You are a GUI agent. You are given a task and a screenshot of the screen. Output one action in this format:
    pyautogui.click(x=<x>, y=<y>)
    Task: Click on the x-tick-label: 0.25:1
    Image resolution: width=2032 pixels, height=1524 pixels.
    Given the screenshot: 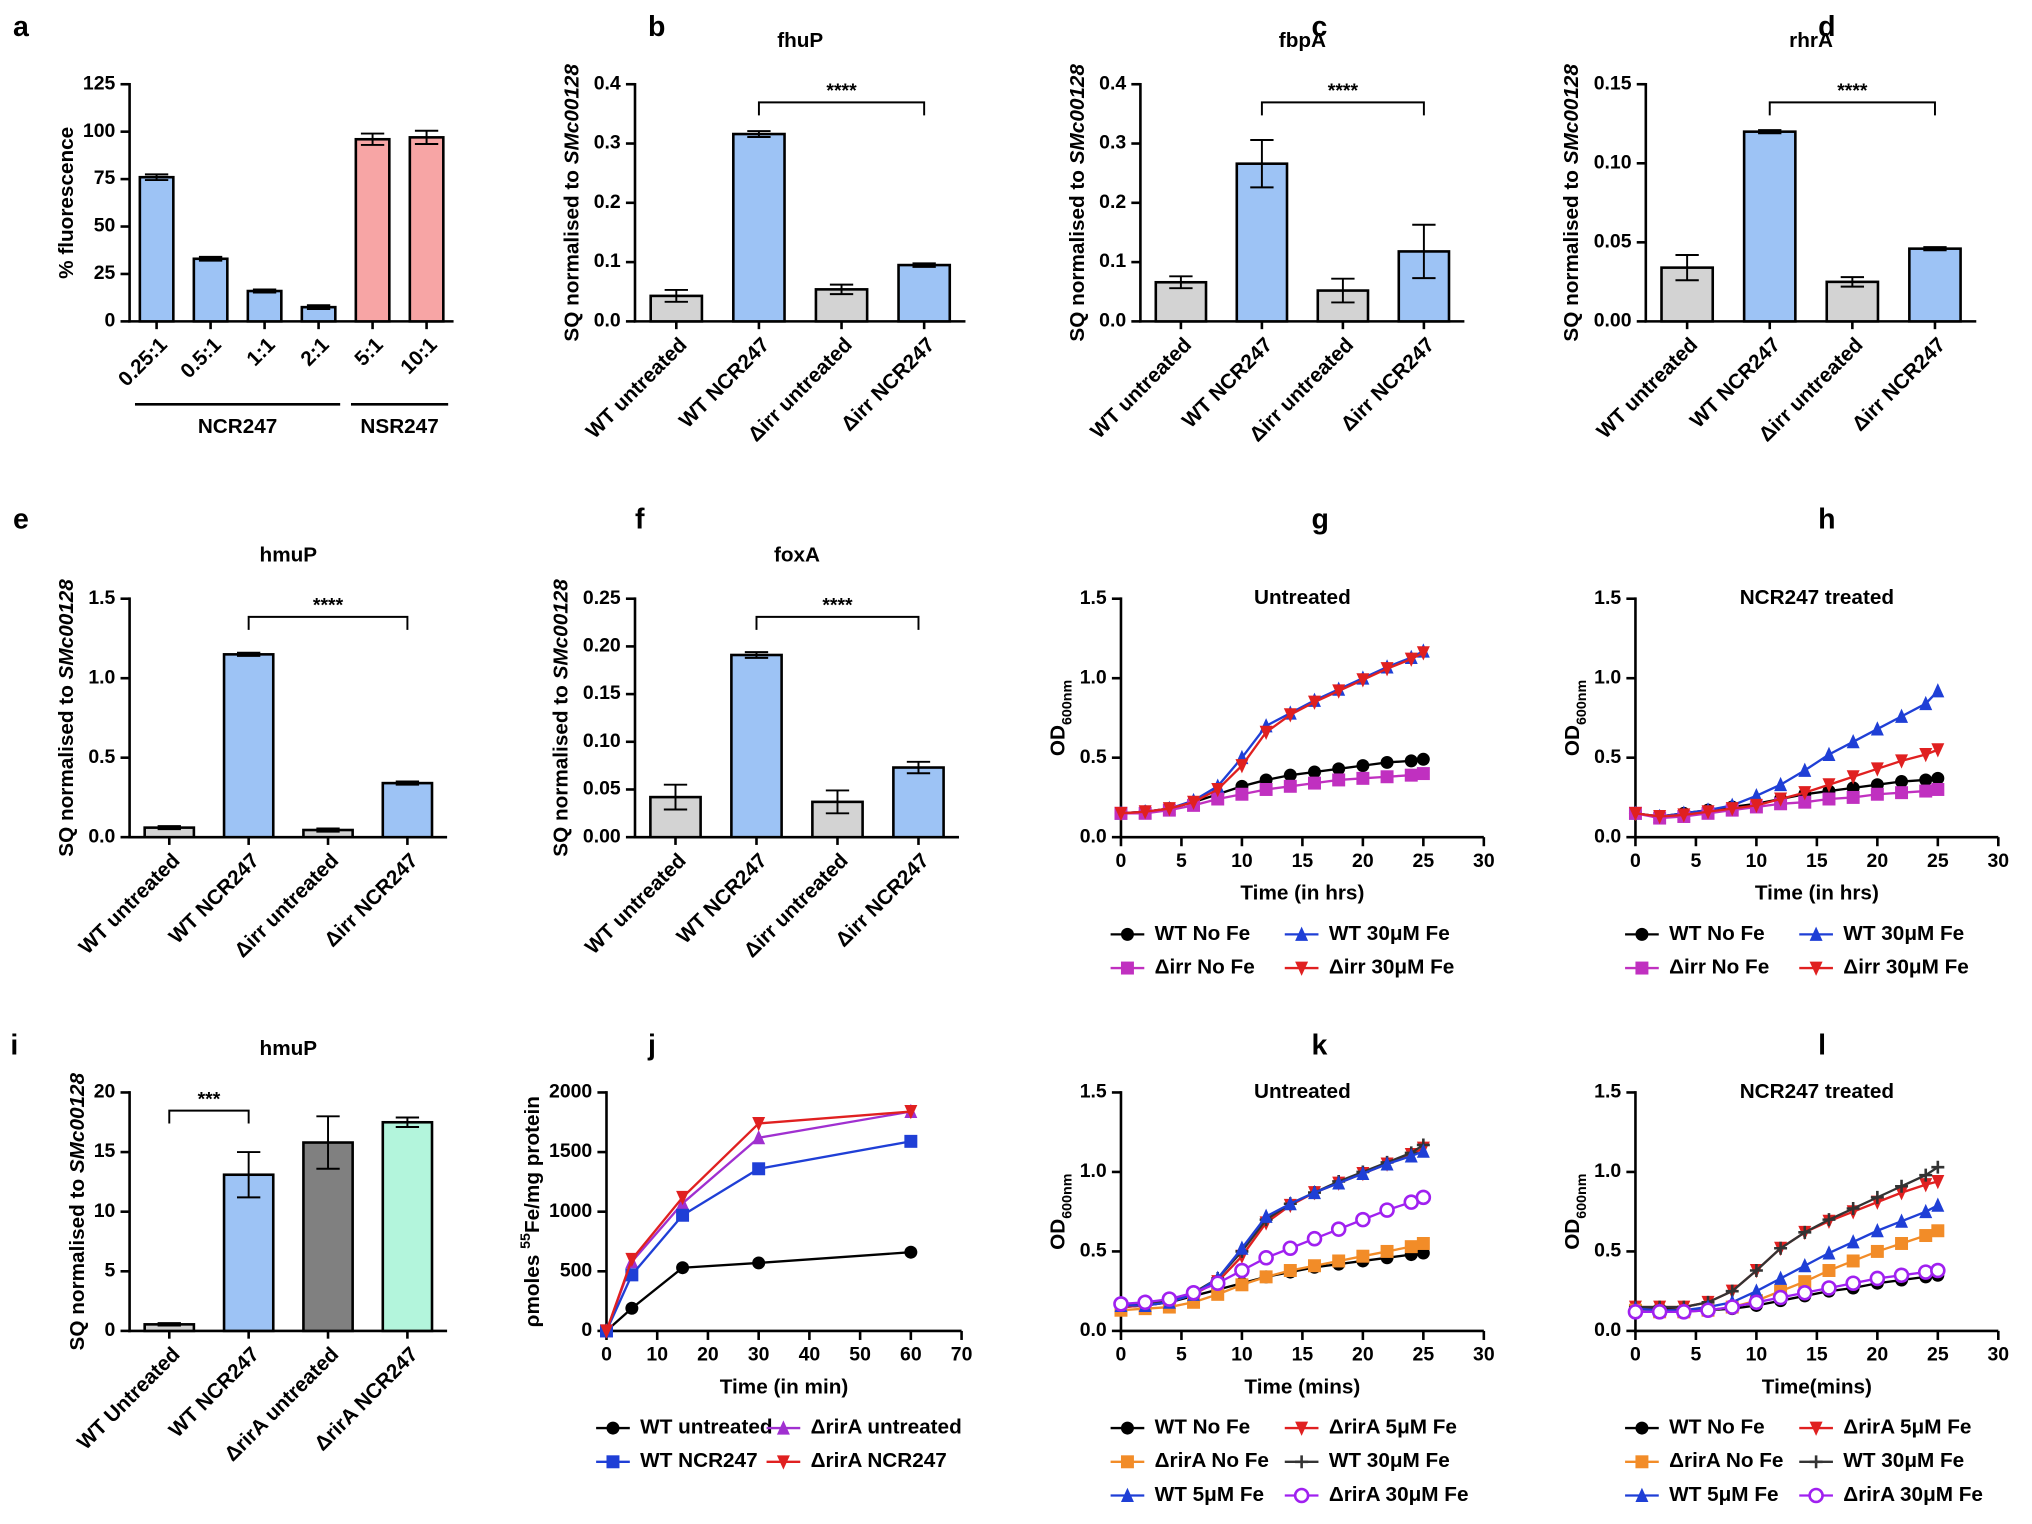 What is the action you would take?
    pyautogui.click(x=143, y=362)
    